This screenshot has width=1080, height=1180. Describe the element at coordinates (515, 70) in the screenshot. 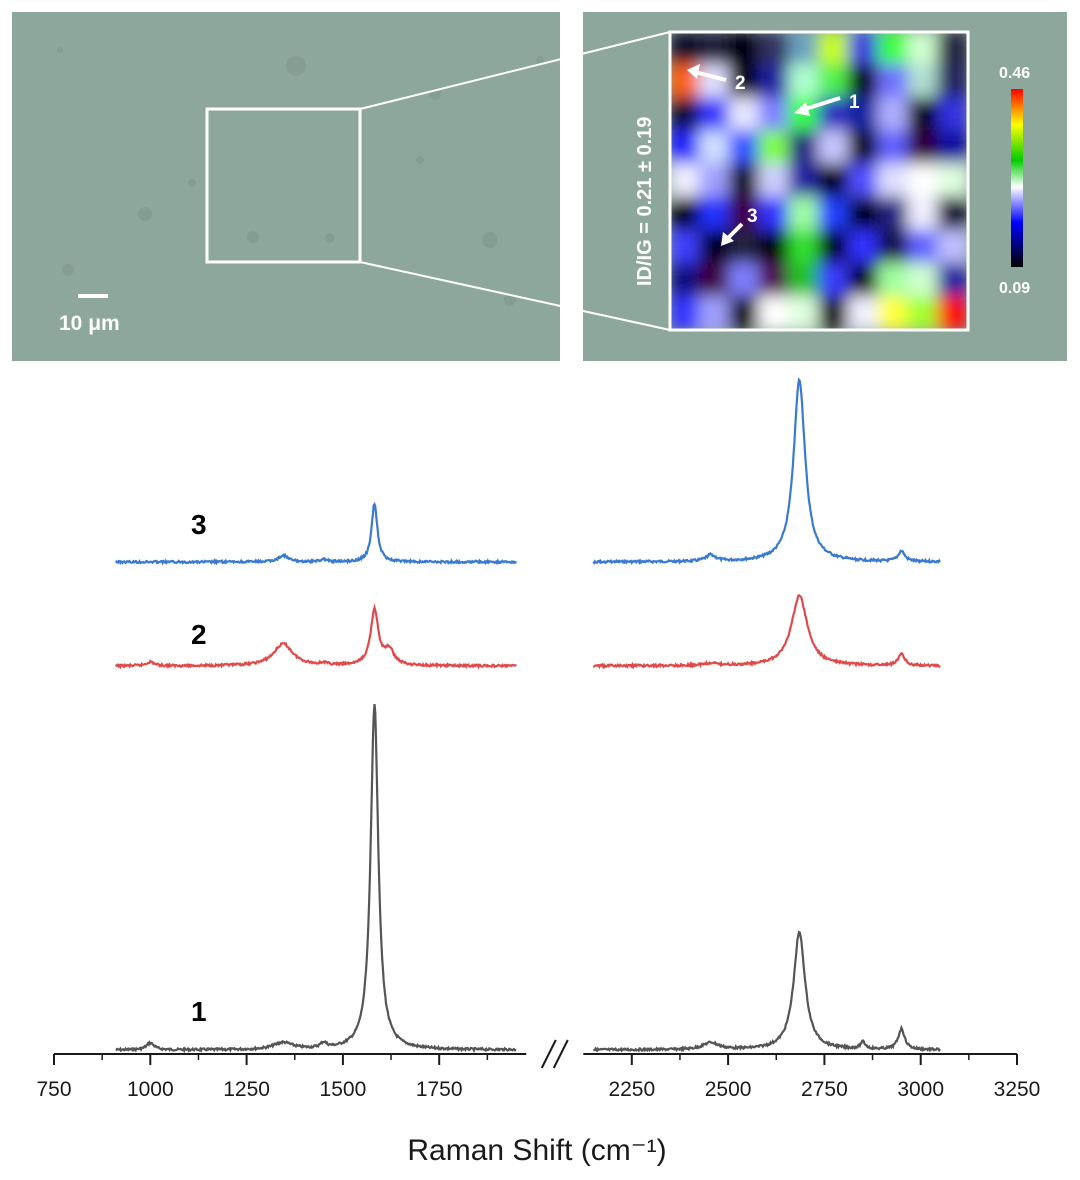

I see `zoom-connector-top` at that location.